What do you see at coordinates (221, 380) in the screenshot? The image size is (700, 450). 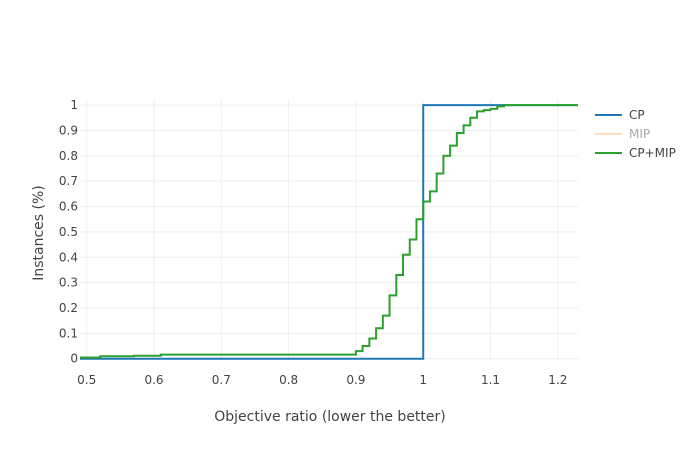 I see `x-tick-label: 0.7` at bounding box center [221, 380].